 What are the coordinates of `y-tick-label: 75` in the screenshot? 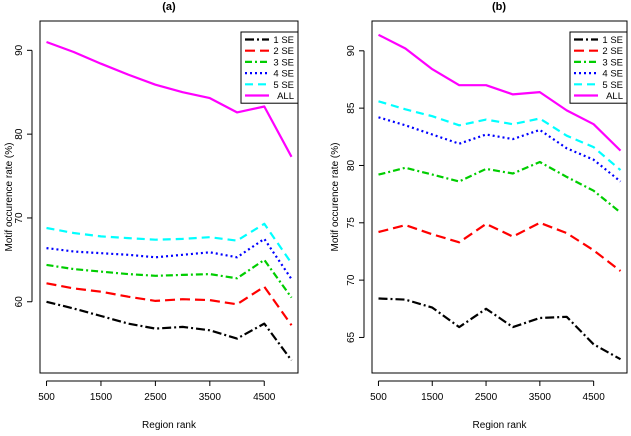 It's located at (351, 223).